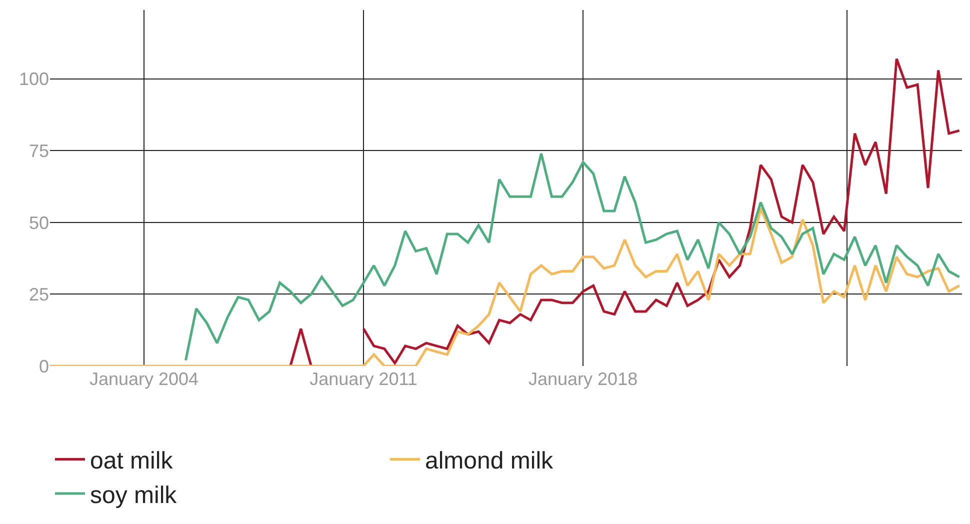  Describe the element at coordinates (134, 495) in the screenshot. I see `legend-label: soy milk` at that location.